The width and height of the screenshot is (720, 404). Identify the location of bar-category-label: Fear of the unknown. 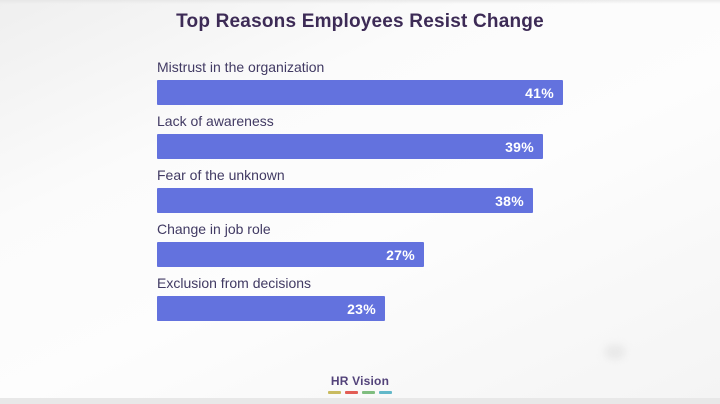
(221, 175).